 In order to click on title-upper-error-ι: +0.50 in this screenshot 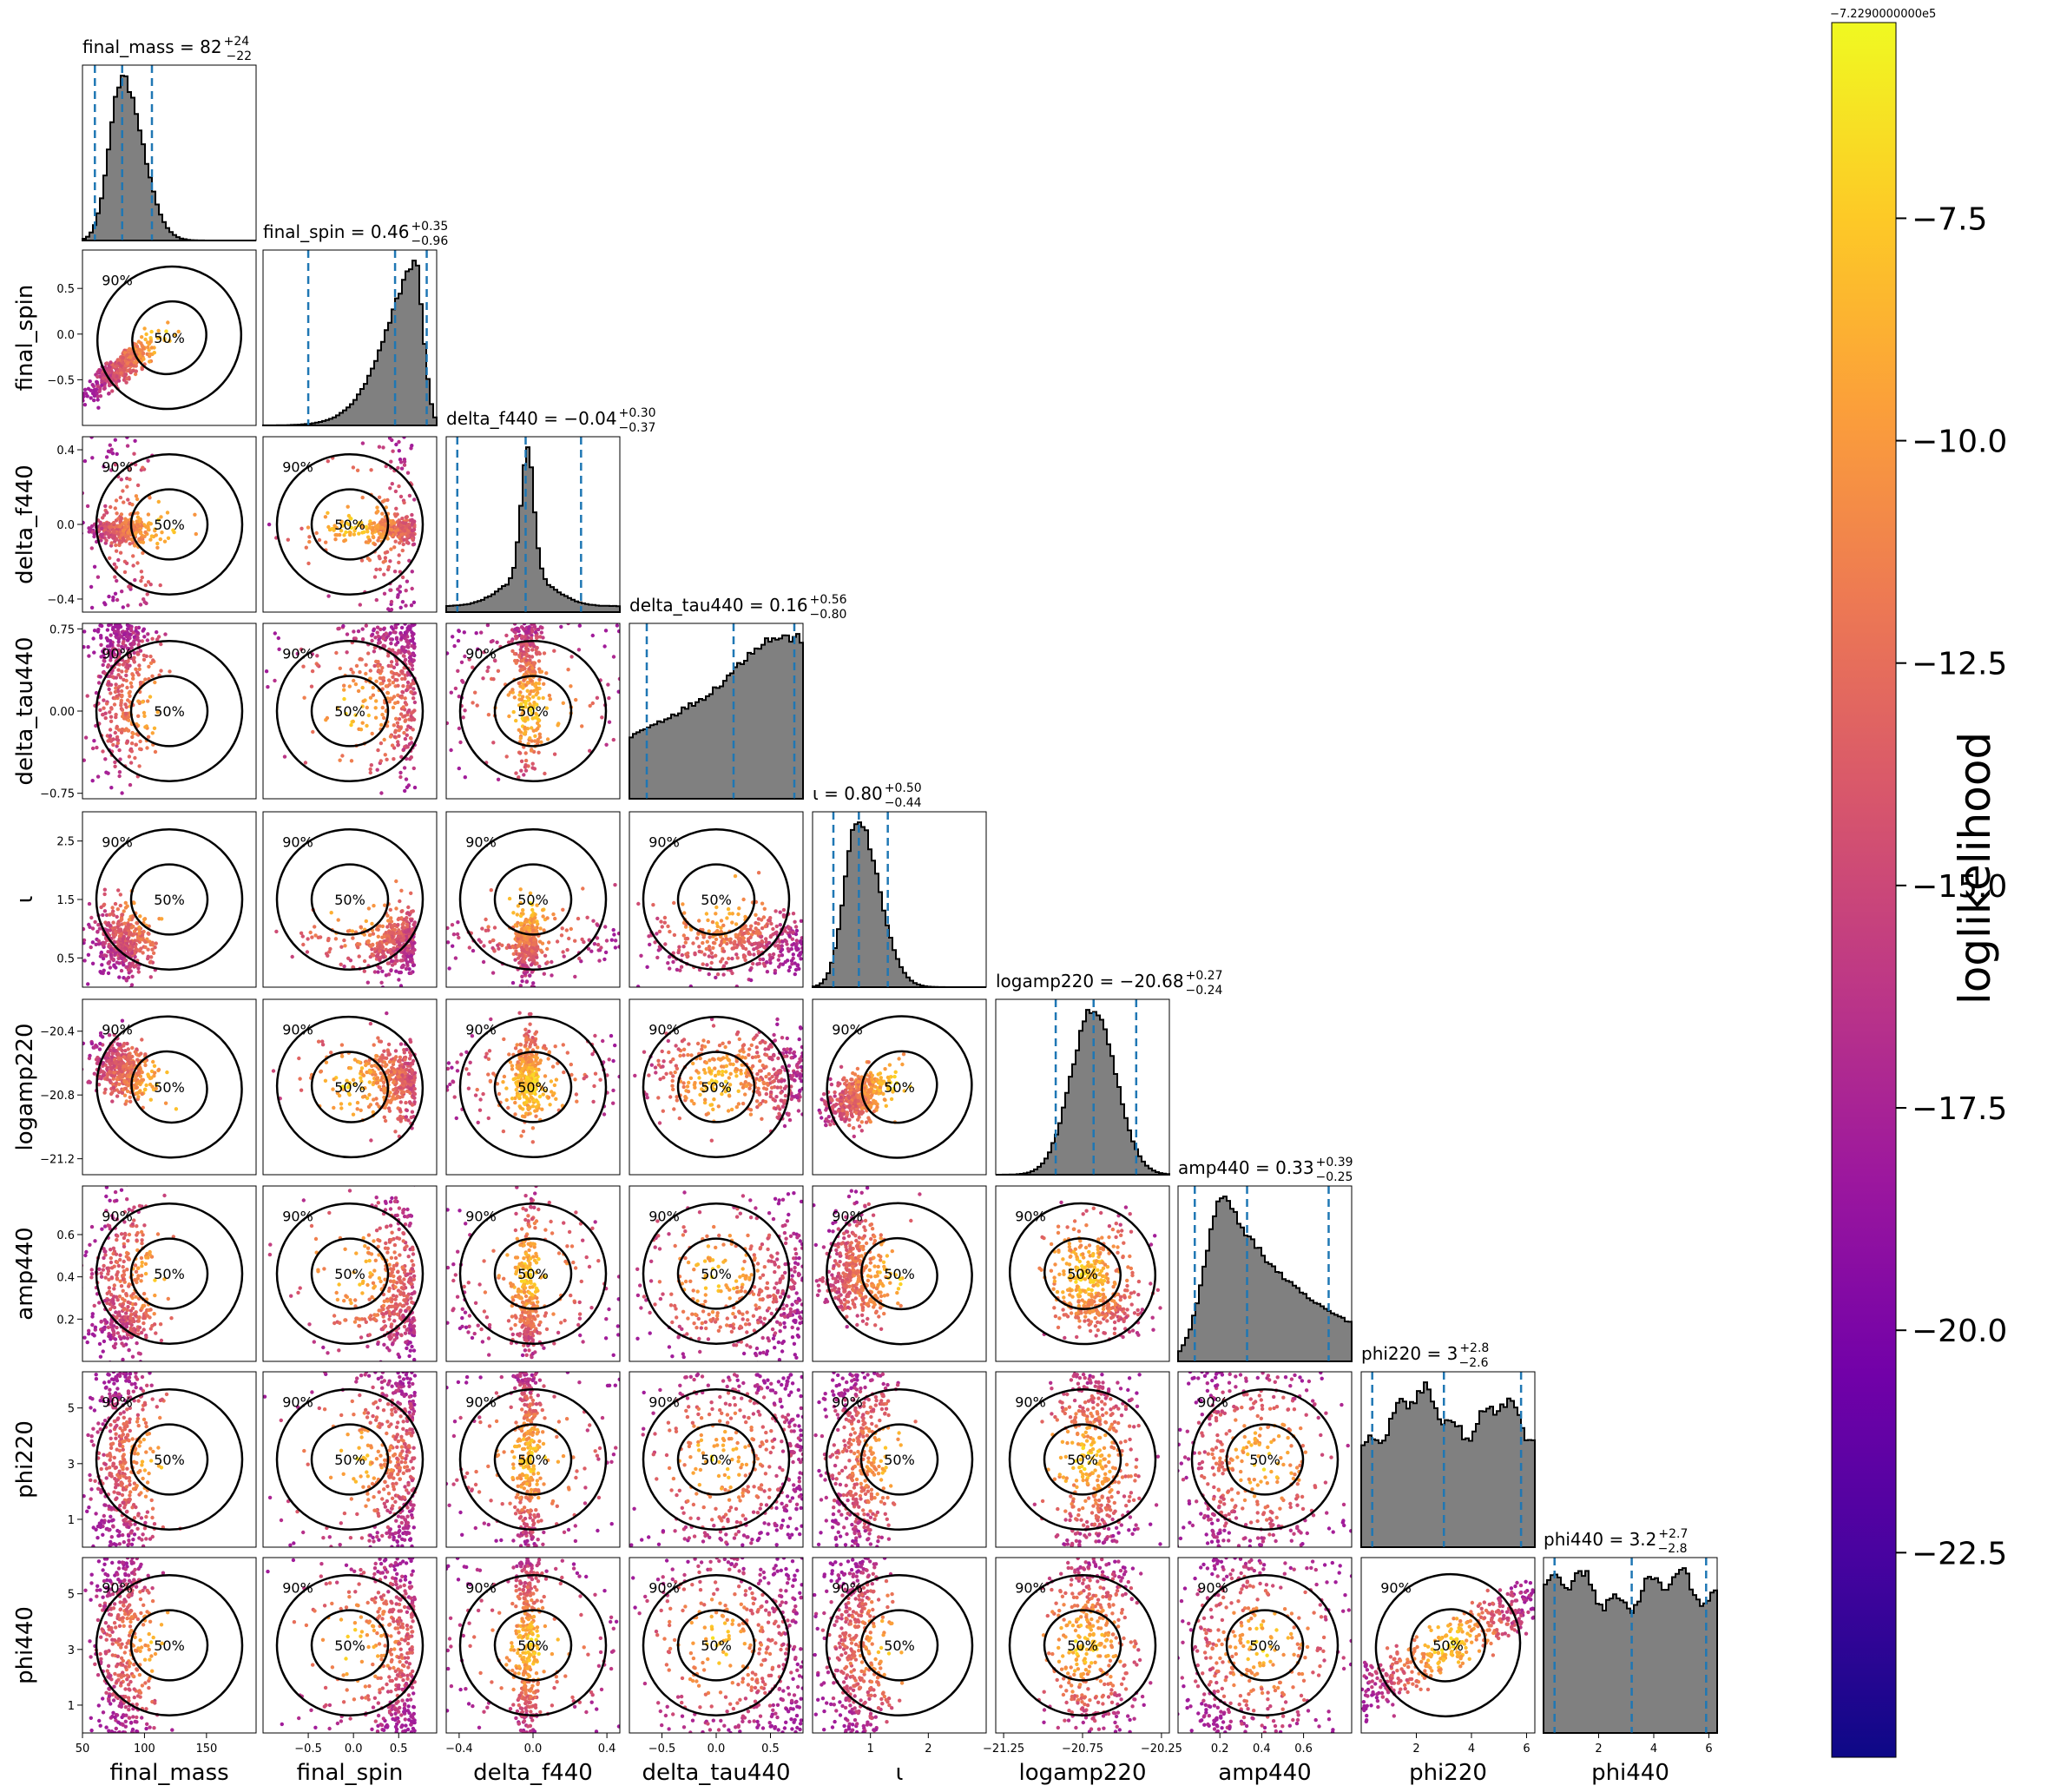, I will do `click(903, 788)`.